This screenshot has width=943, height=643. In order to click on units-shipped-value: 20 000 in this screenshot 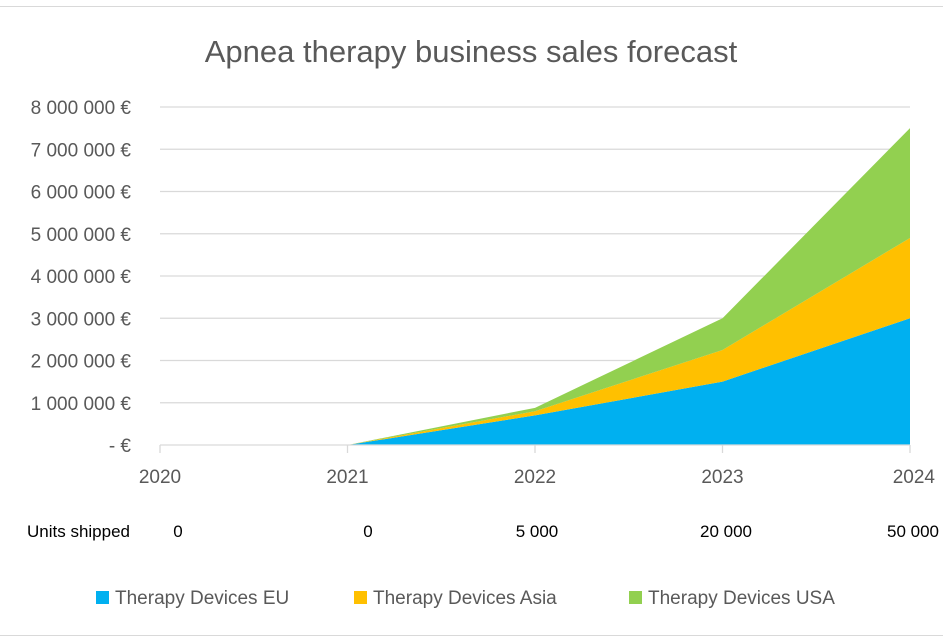, I will do `click(726, 531)`.